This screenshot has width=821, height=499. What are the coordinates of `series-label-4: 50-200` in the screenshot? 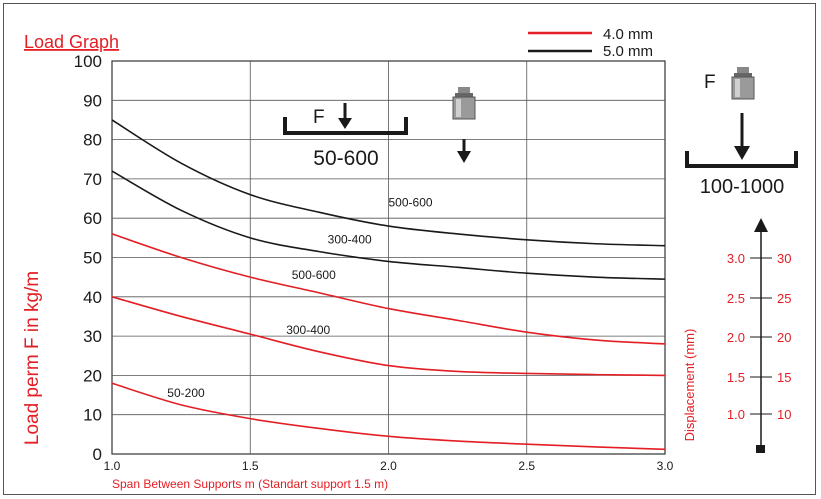 It's located at (186, 393).